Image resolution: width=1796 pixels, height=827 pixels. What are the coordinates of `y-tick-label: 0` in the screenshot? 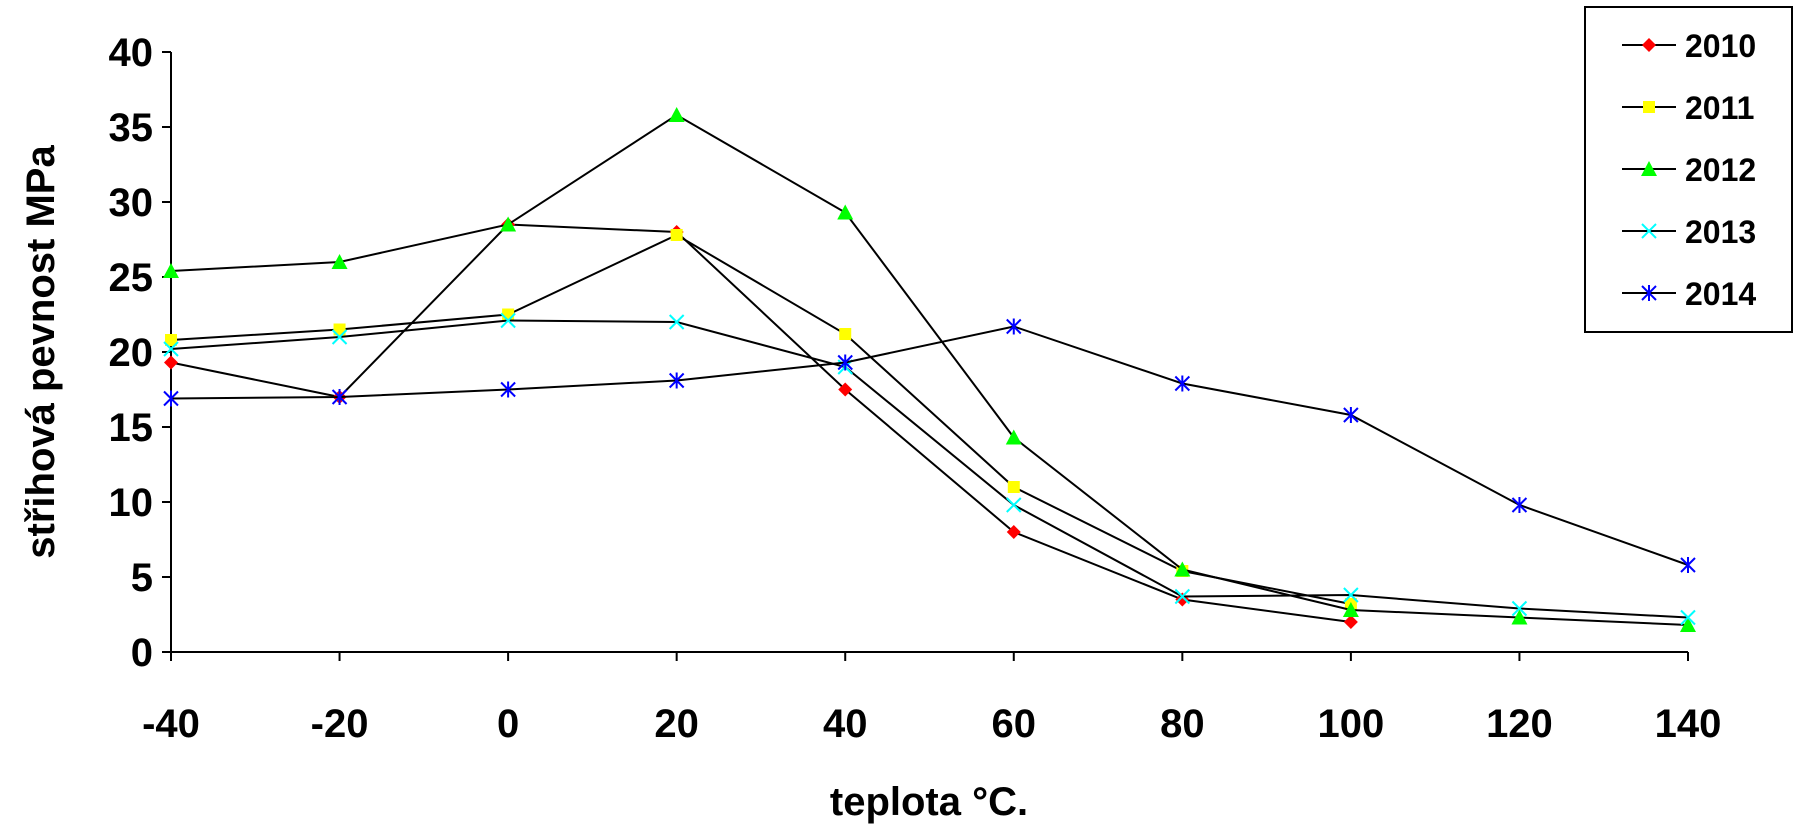 It's located at (142, 653).